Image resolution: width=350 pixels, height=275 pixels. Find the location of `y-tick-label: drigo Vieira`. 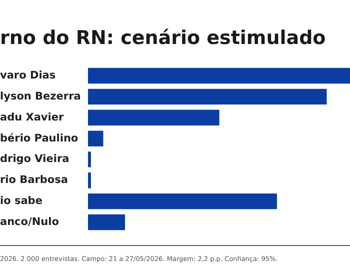

y-tick-label: drigo Vieira is located at coordinates (35, 159).